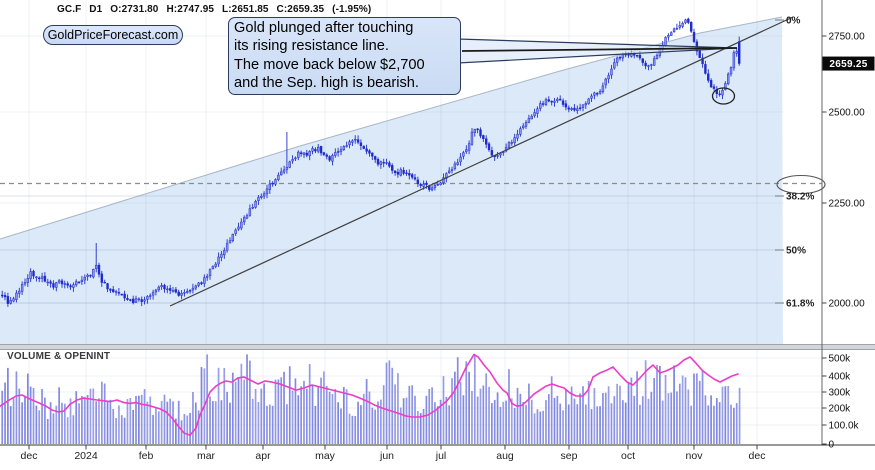 The height and width of the screenshot is (470, 875). What do you see at coordinates (69, 9) in the screenshot?
I see `symbol-label: GC.F` at bounding box center [69, 9].